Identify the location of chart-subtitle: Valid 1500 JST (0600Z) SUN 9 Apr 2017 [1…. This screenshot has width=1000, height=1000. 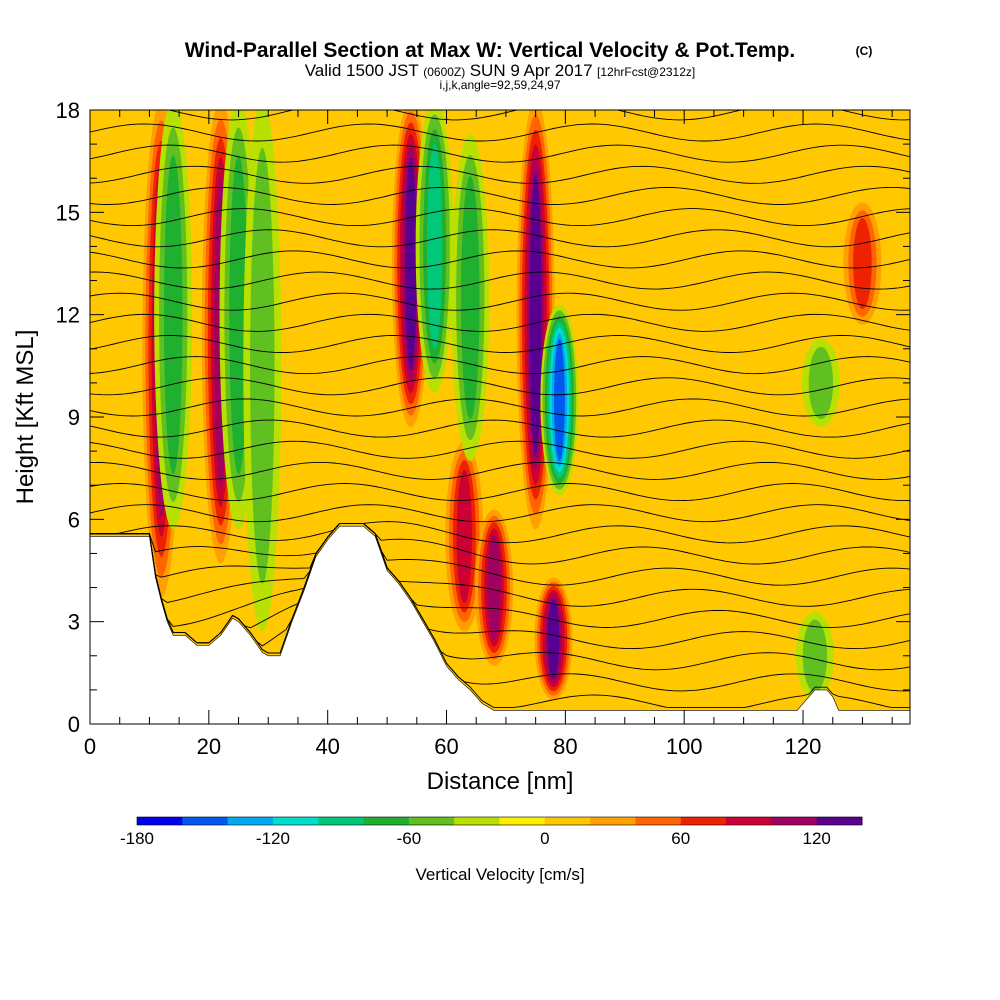
(500, 70).